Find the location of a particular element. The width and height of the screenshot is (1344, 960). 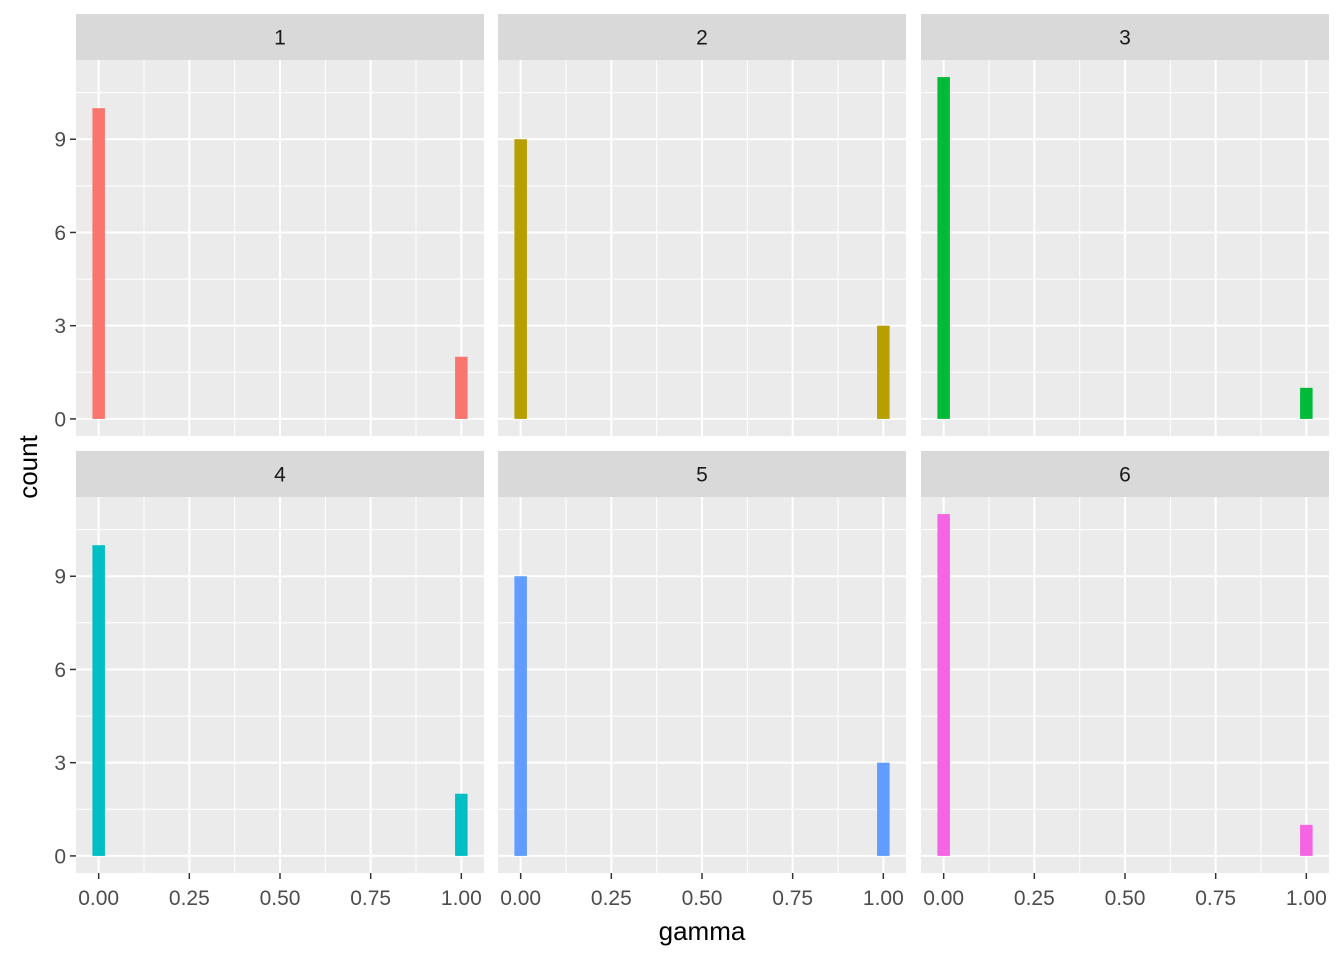

facet-strip-label: 1 is located at coordinates (280, 38).